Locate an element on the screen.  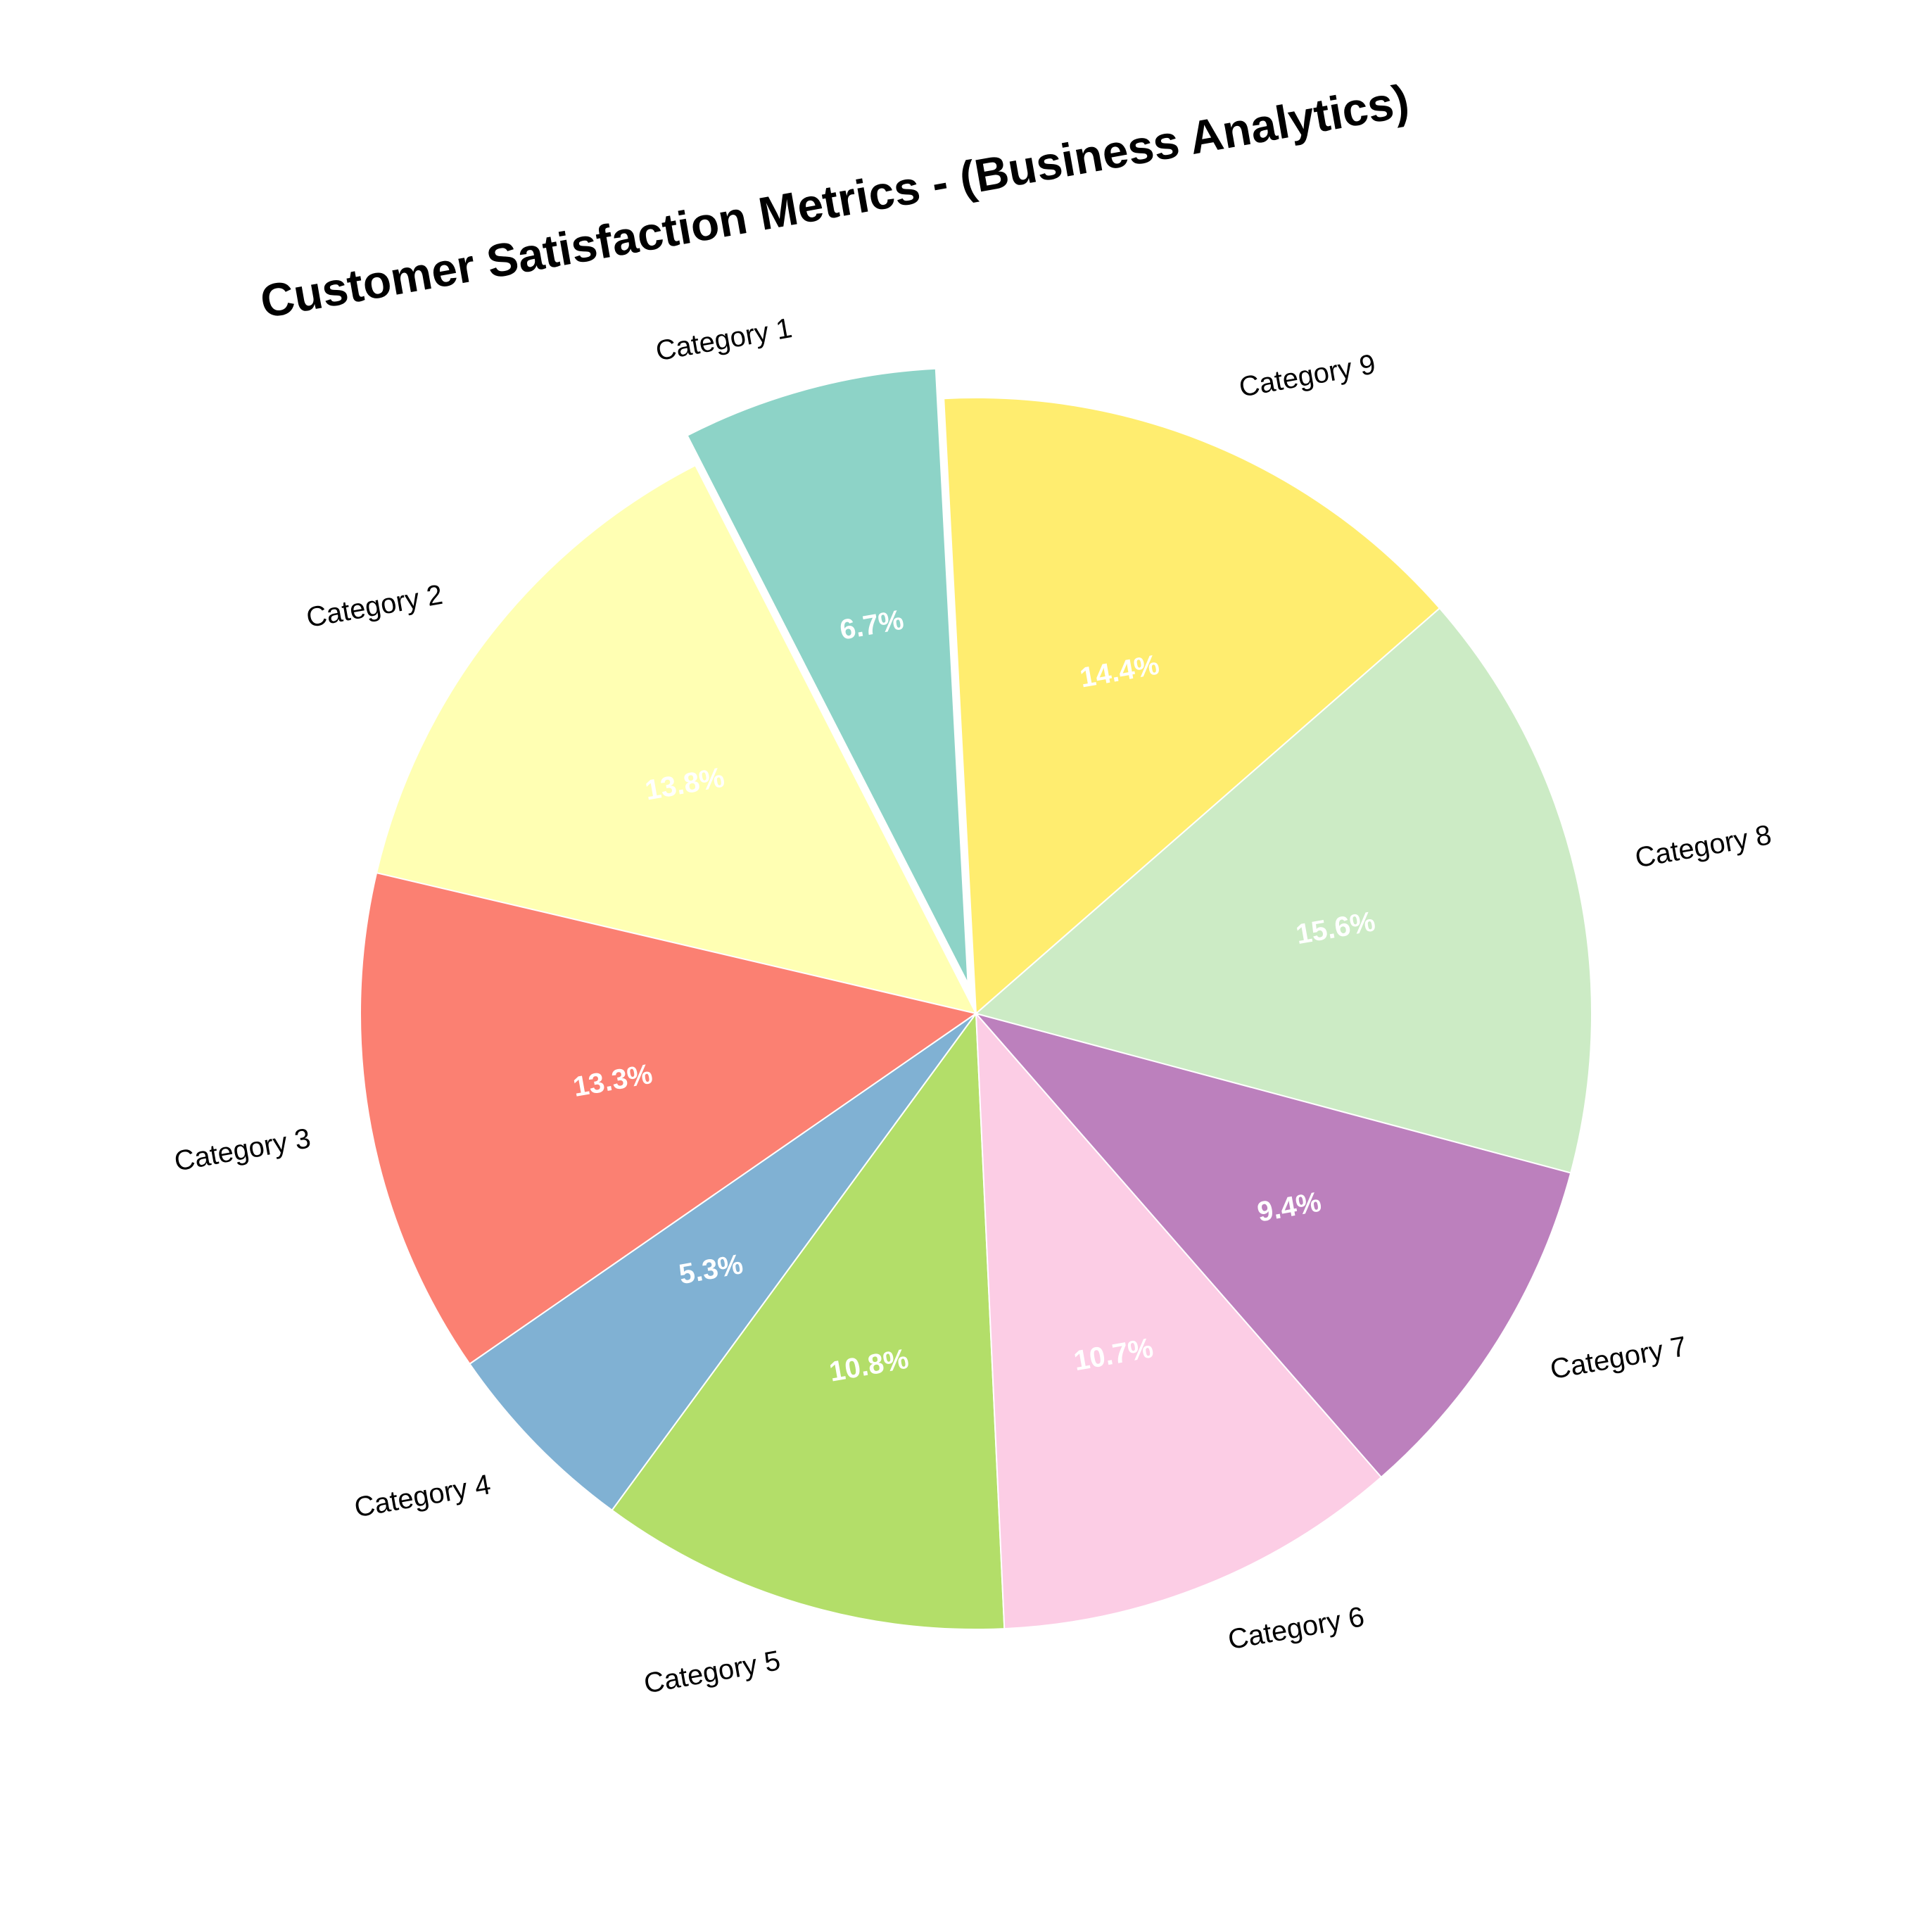
pie-category-label-category-3: Category 3 is located at coordinates (242, 1150).